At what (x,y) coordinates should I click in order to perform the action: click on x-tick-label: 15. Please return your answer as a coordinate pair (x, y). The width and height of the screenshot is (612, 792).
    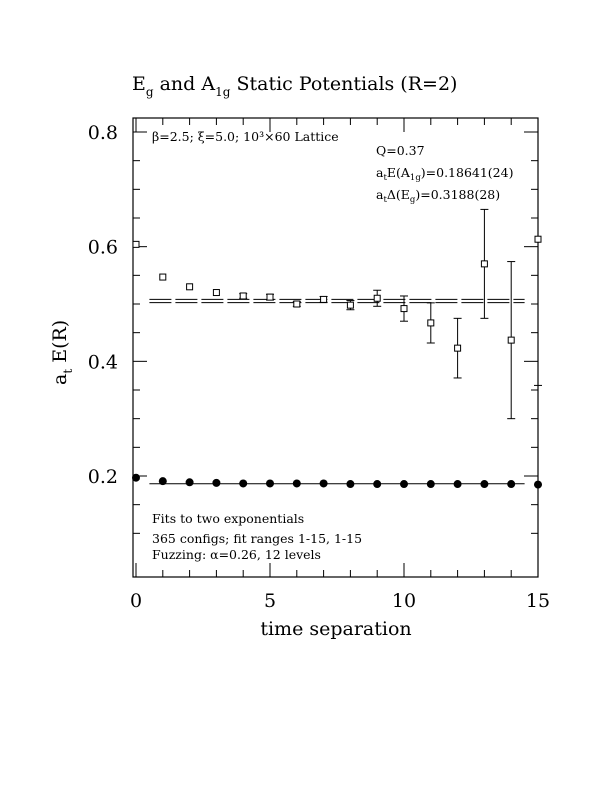
    Looking at the image, I should click on (538, 601).